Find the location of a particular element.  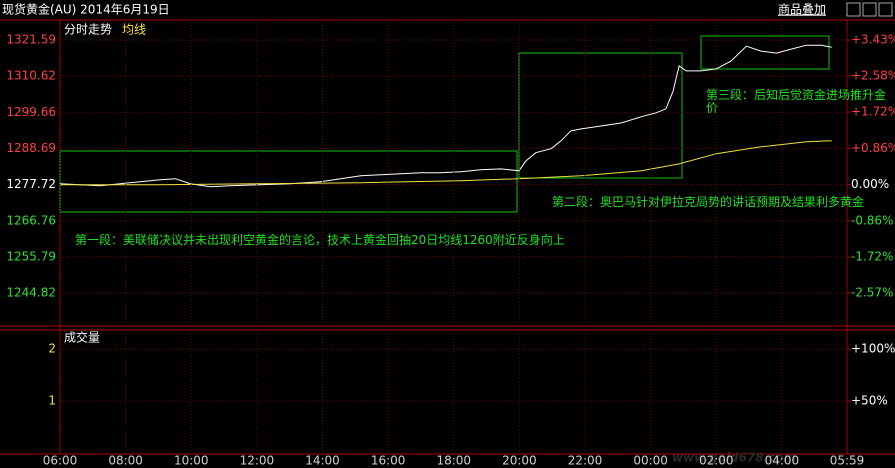

annotation: 第三段：后知后觉资金进场推升金价 is located at coordinates (796, 101).